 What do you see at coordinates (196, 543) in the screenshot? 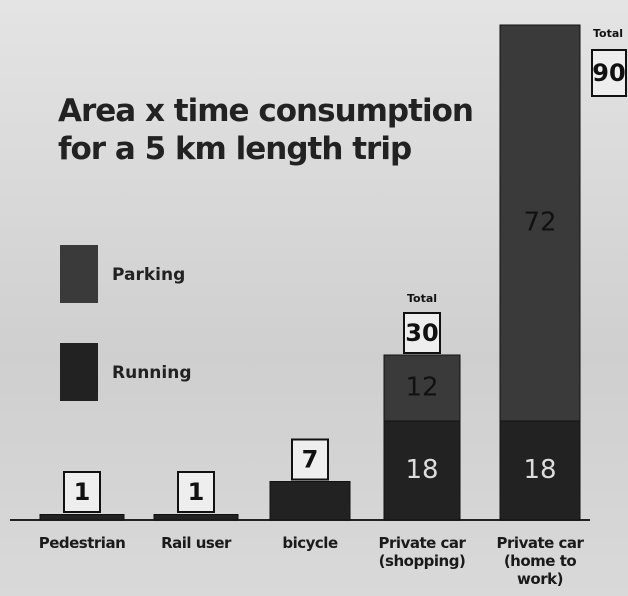
I see `x-tick-label: Rail user` at bounding box center [196, 543].